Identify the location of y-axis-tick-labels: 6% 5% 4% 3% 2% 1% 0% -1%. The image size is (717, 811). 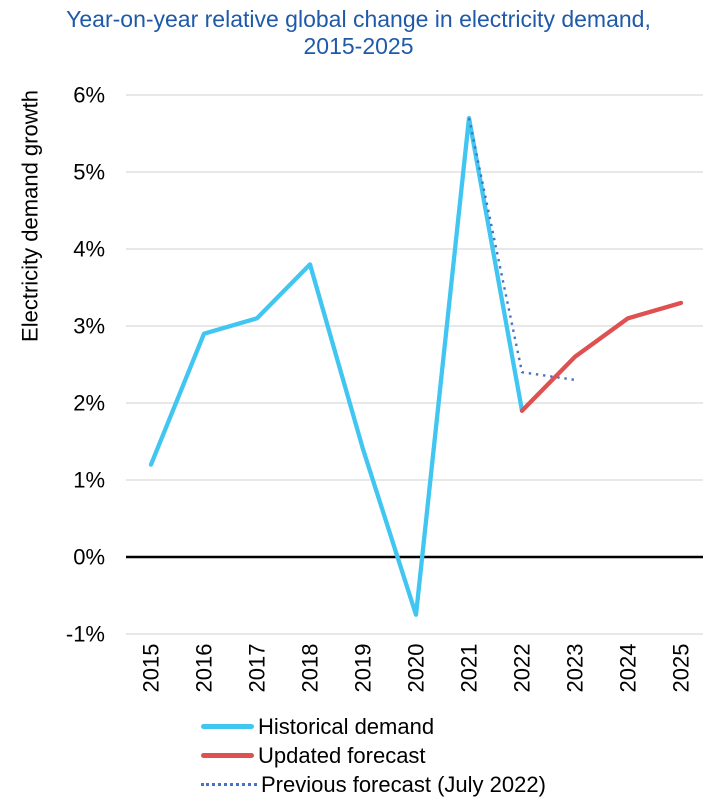
(85, 364).